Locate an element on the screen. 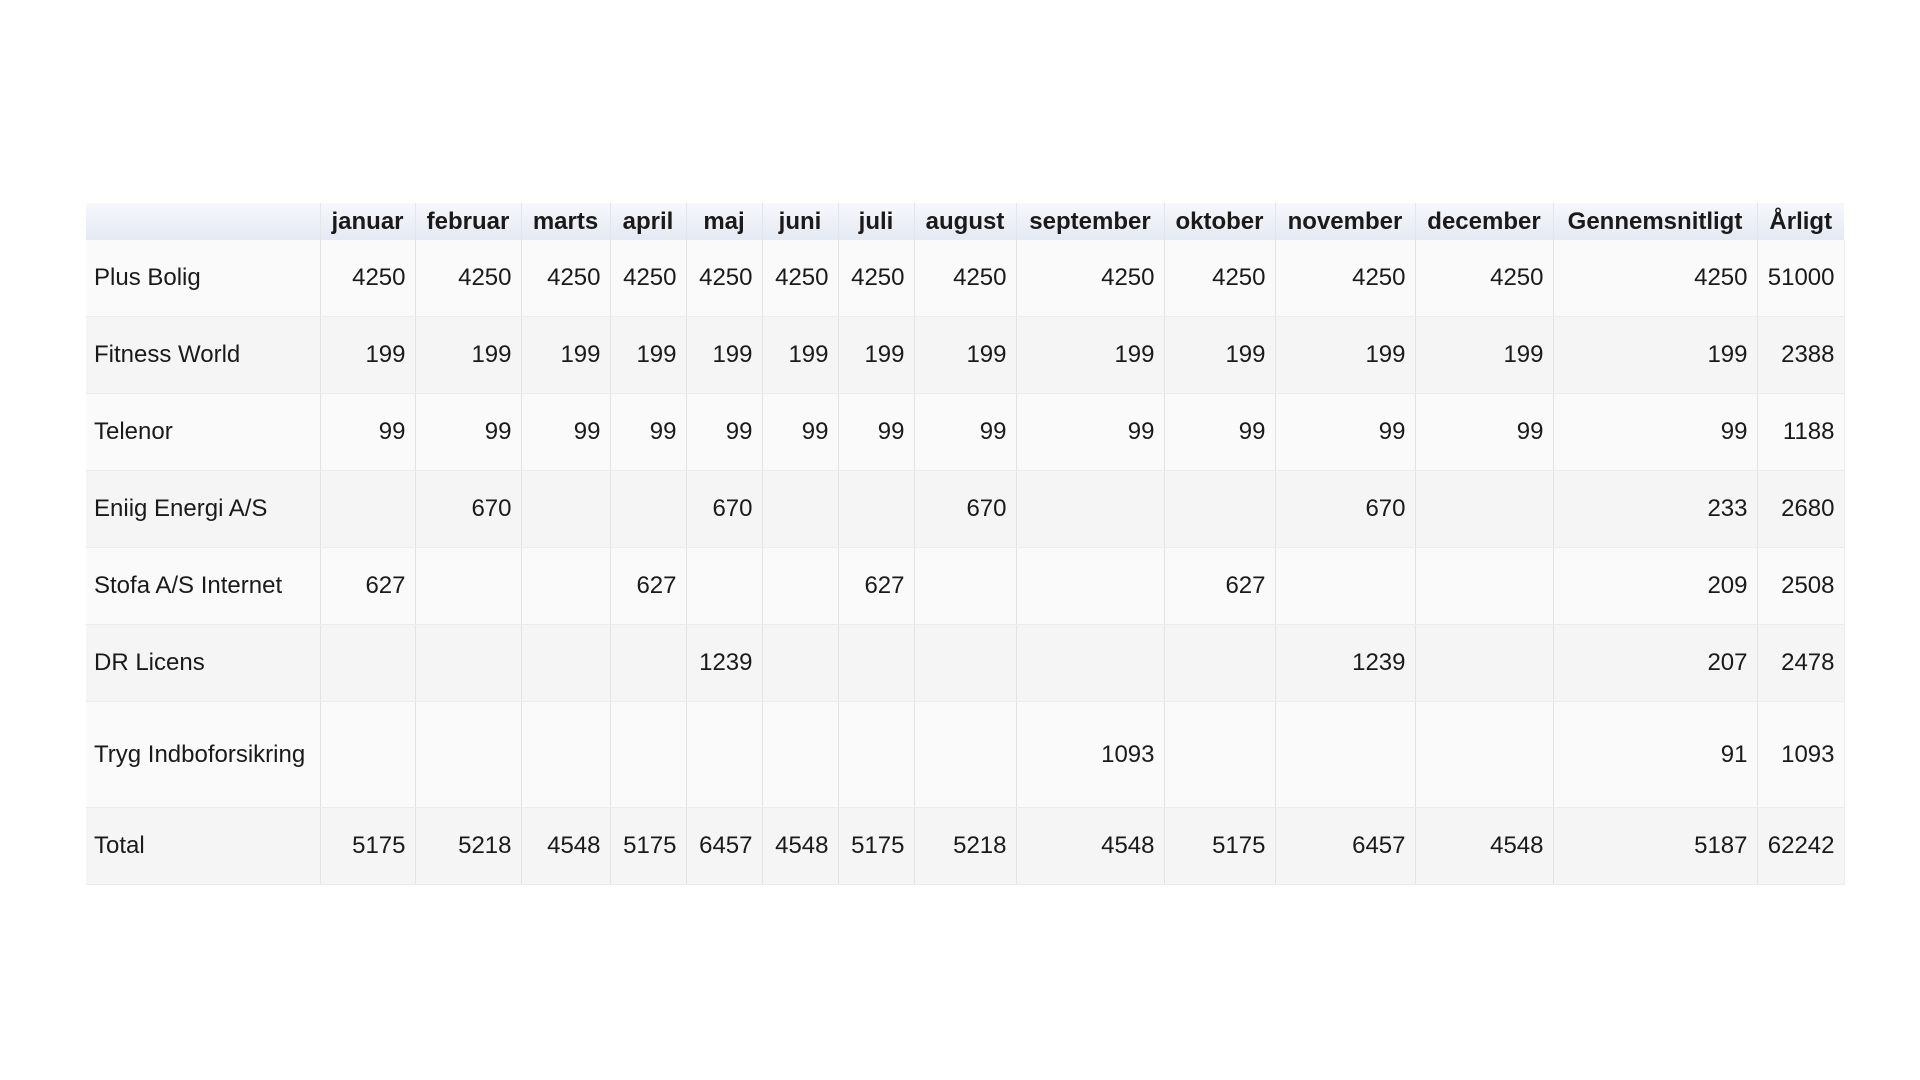  header-cell-marts: marts is located at coordinates (566, 221).